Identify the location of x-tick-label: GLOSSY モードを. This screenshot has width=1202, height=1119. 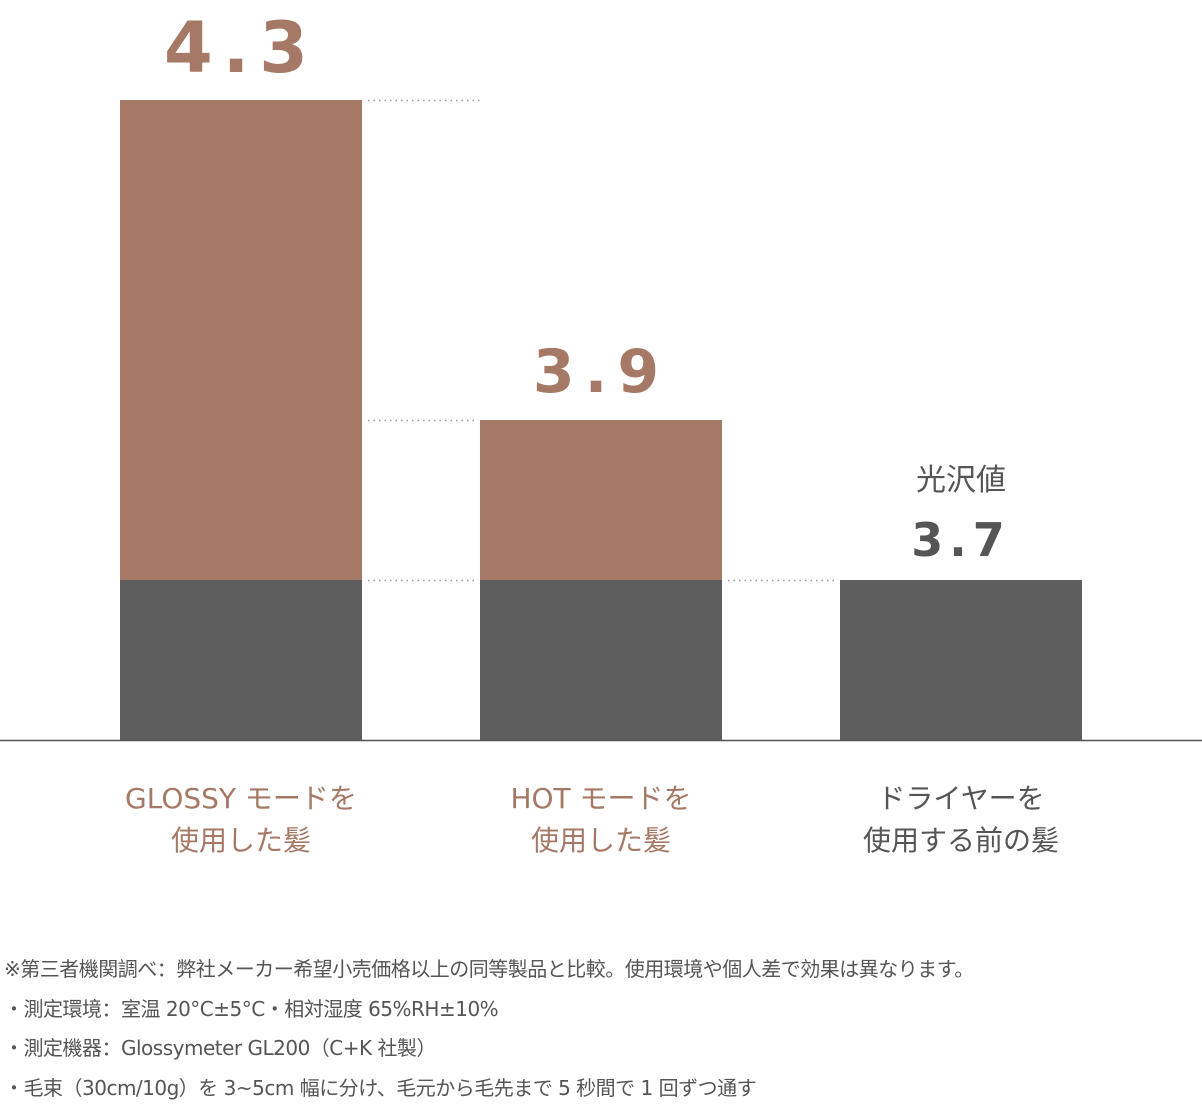
(241, 798).